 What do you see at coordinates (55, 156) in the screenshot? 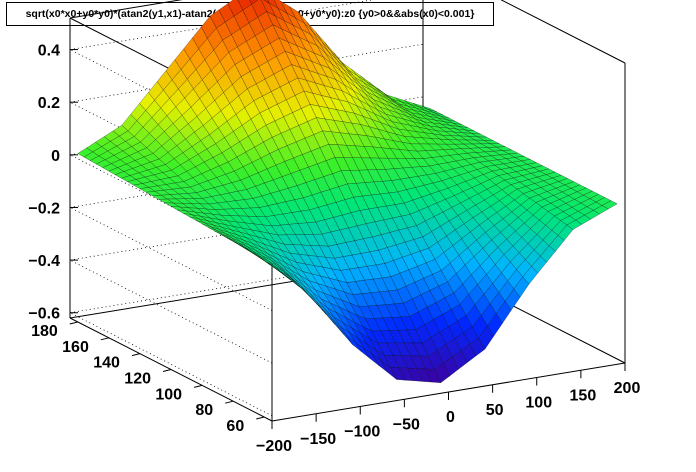
I see `z-tick-label: 0` at bounding box center [55, 156].